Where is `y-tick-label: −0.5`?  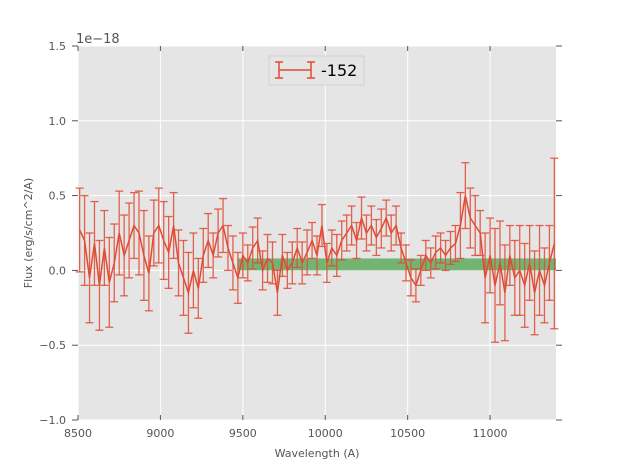 y-tick-label: −0.5 is located at coordinates (52, 345).